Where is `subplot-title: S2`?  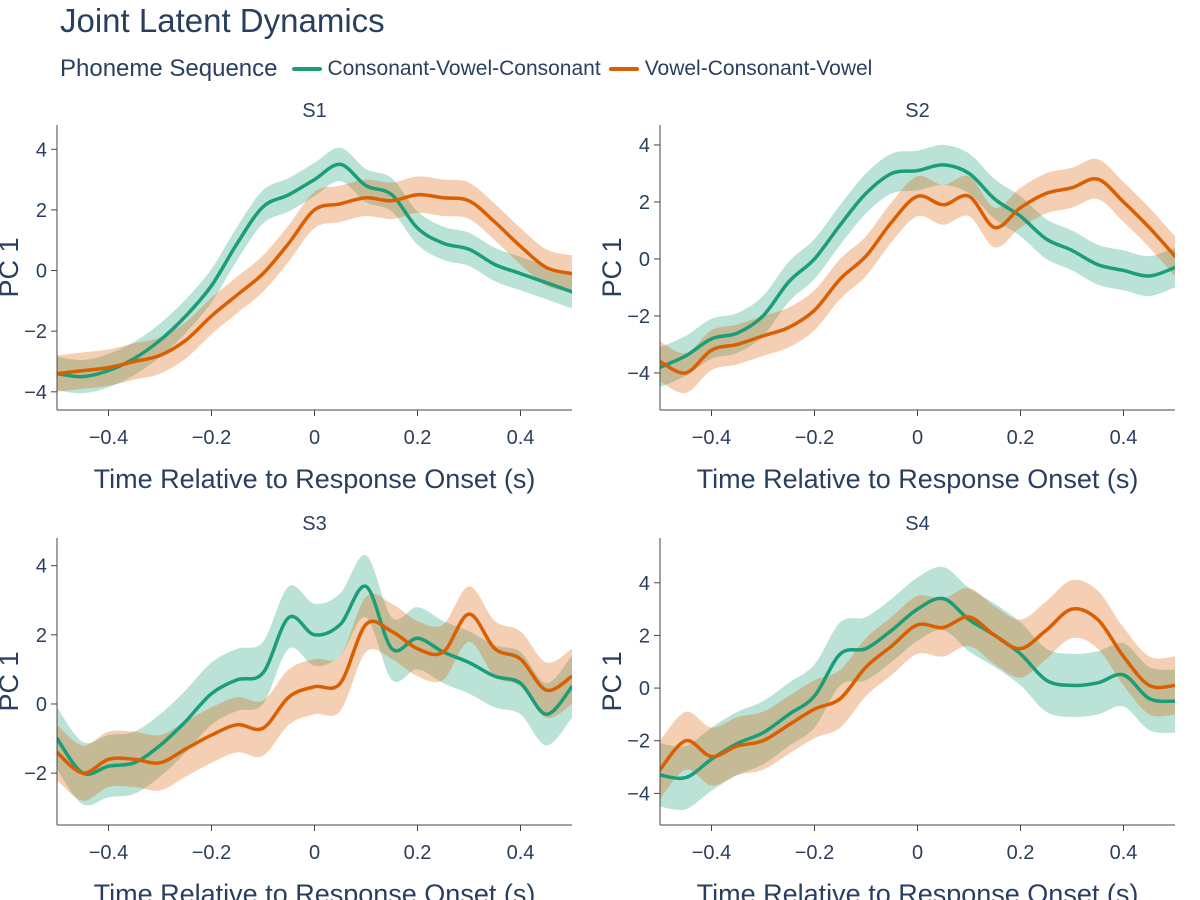
subplot-title: S2 is located at coordinates (917, 111).